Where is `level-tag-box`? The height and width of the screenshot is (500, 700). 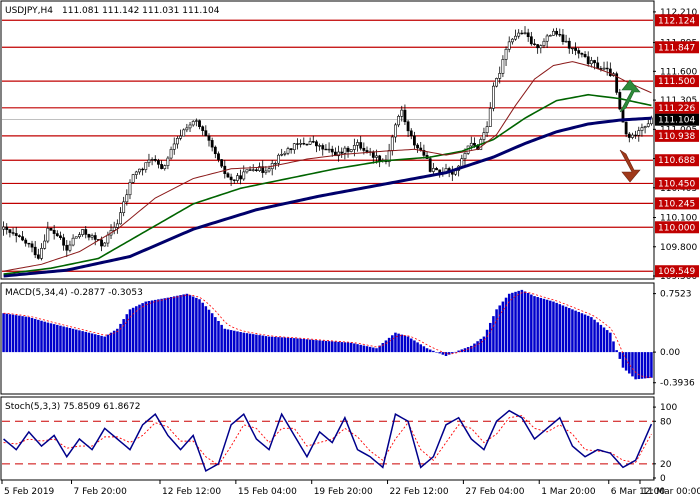 level-tag-box is located at coordinates (677, 47).